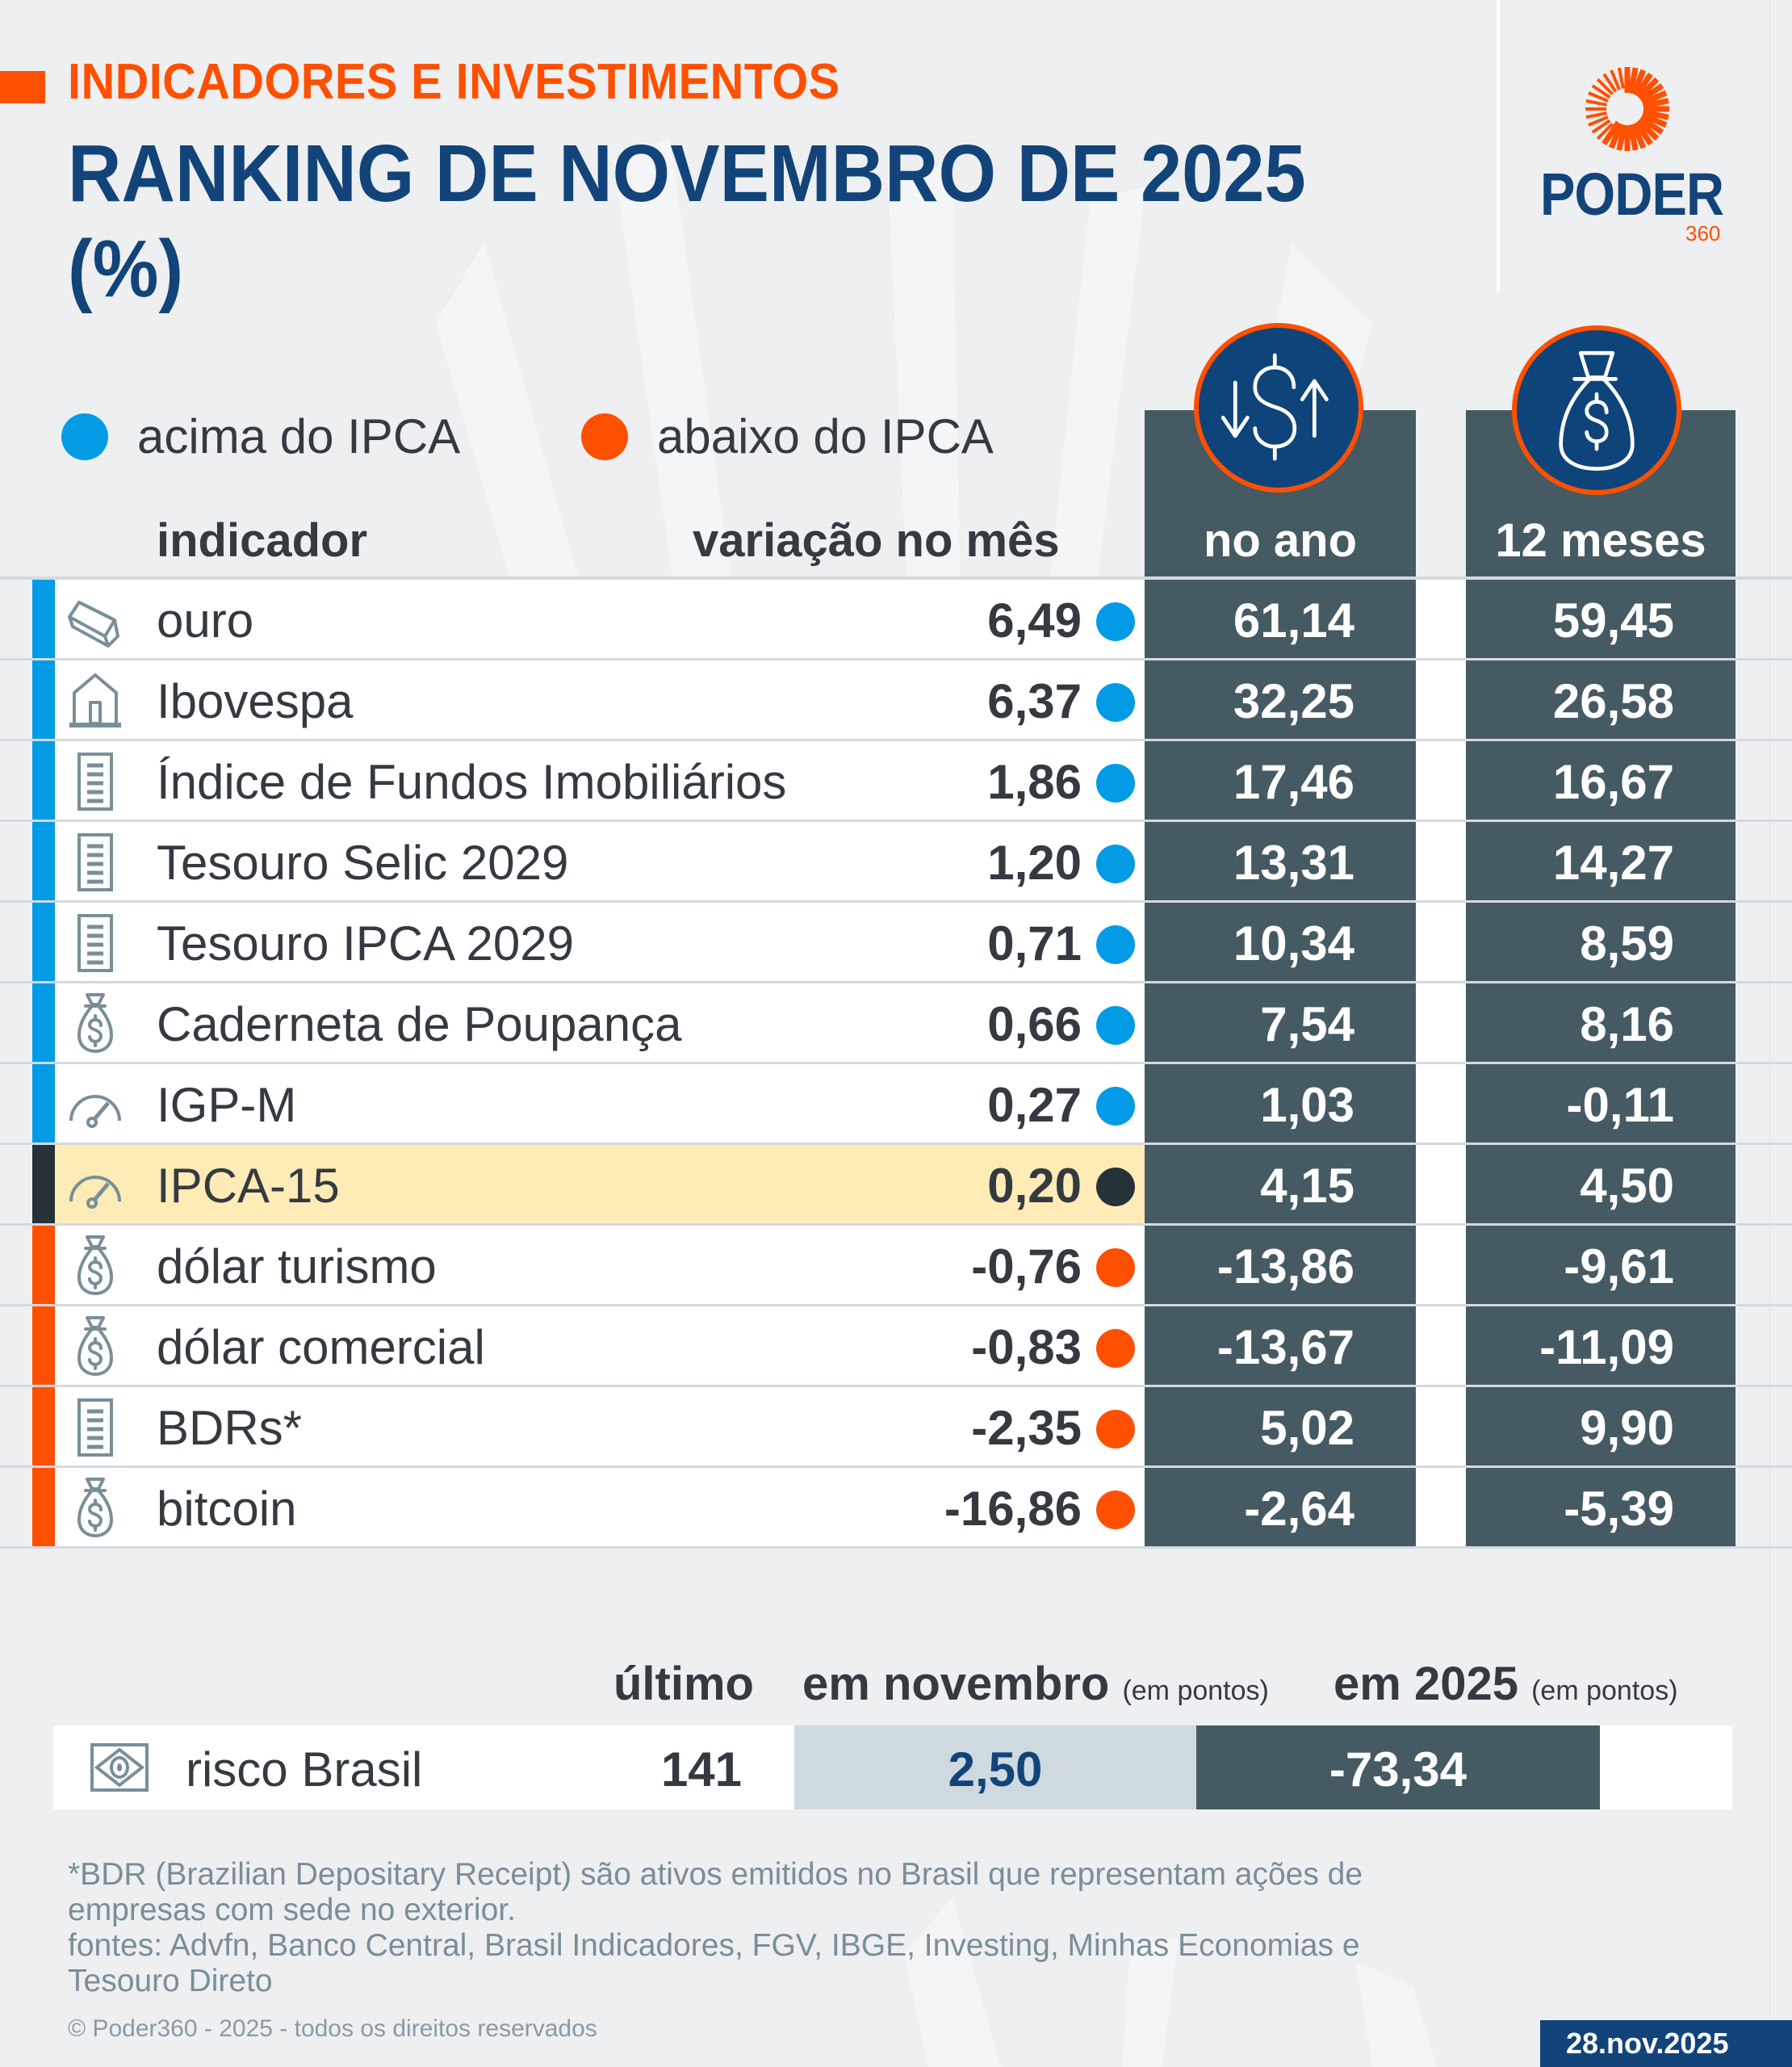  I want to click on row-label-zone: Tesouro Selic 2029 1,20, so click(600, 861).